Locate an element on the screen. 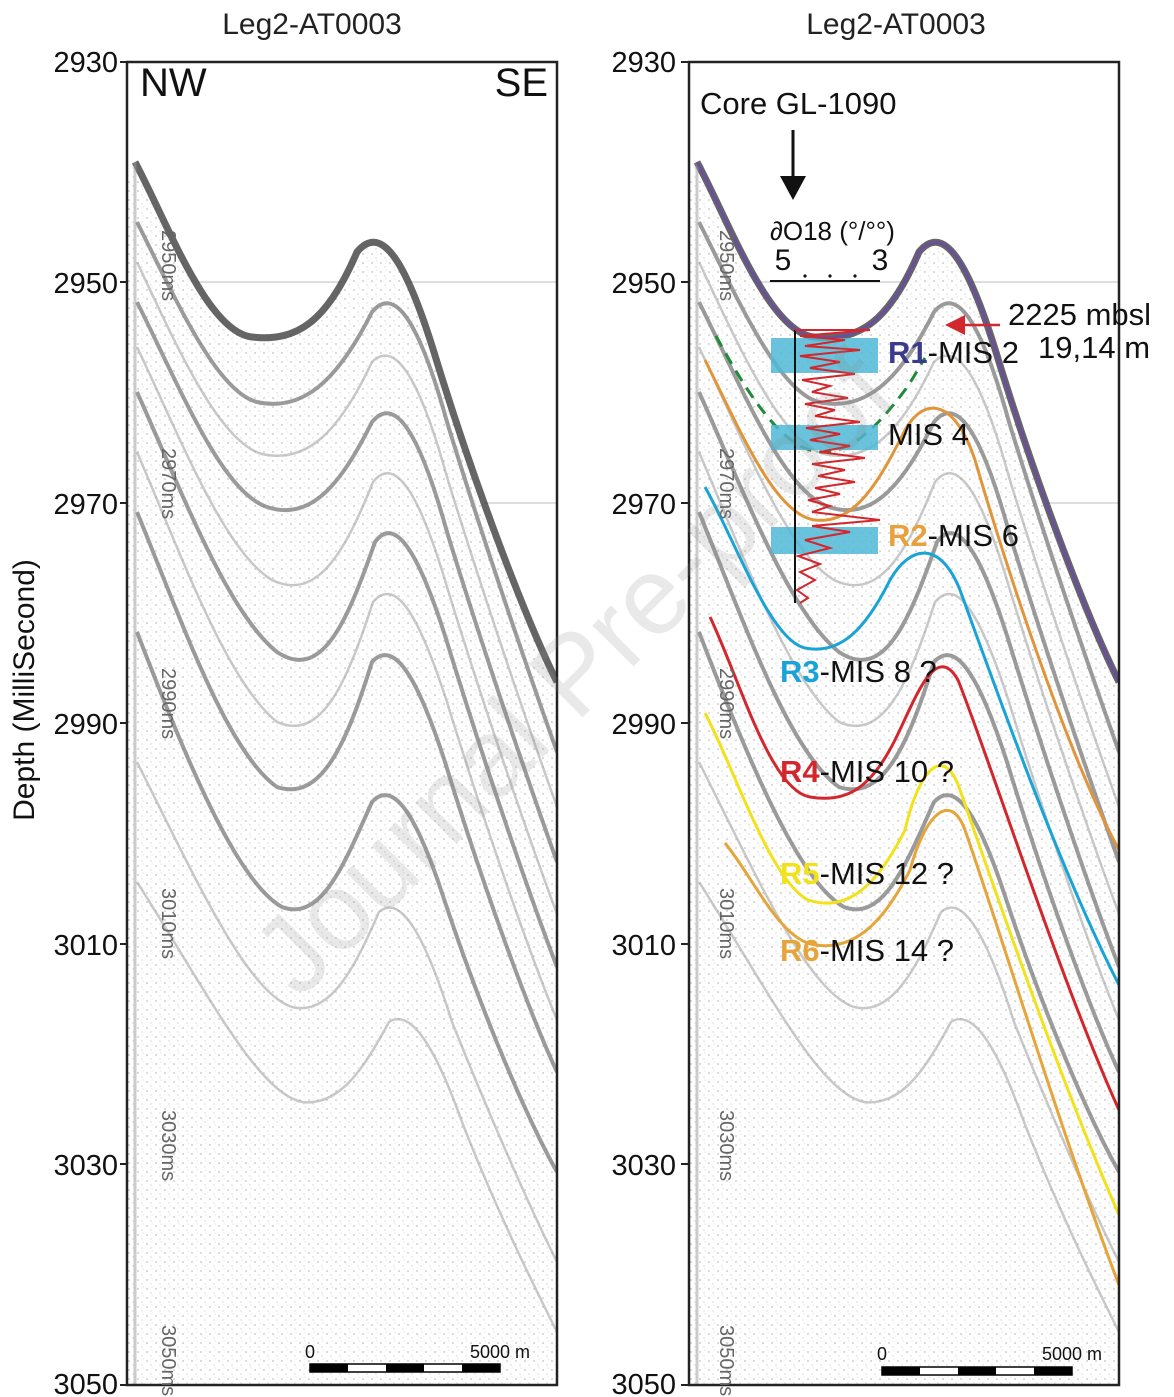 The width and height of the screenshot is (1174, 1397). reflector-label-r5: R5-MIS 12 ? is located at coordinates (867, 873).